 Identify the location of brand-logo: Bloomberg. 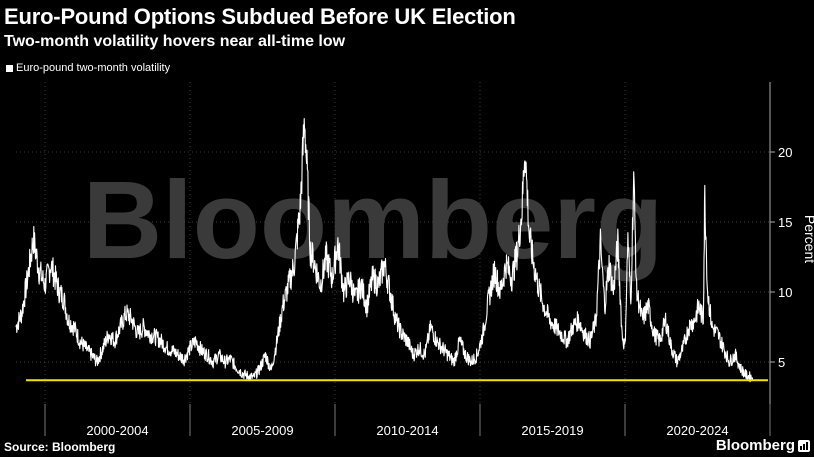
(763, 445).